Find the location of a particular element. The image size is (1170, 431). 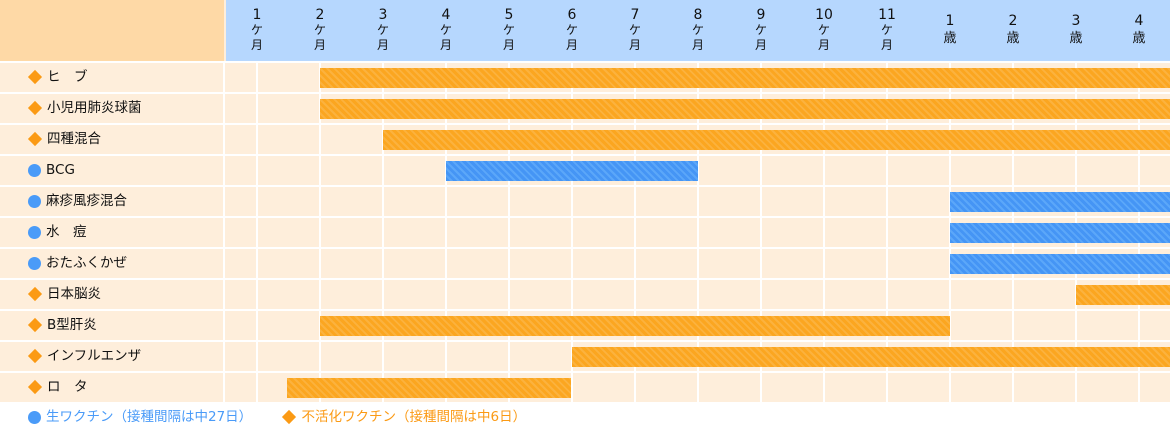

legend: 生ワクチン（接種間隔は中27日） 不活化ワクチン（接種間隔は中6日） is located at coordinates (290, 417).